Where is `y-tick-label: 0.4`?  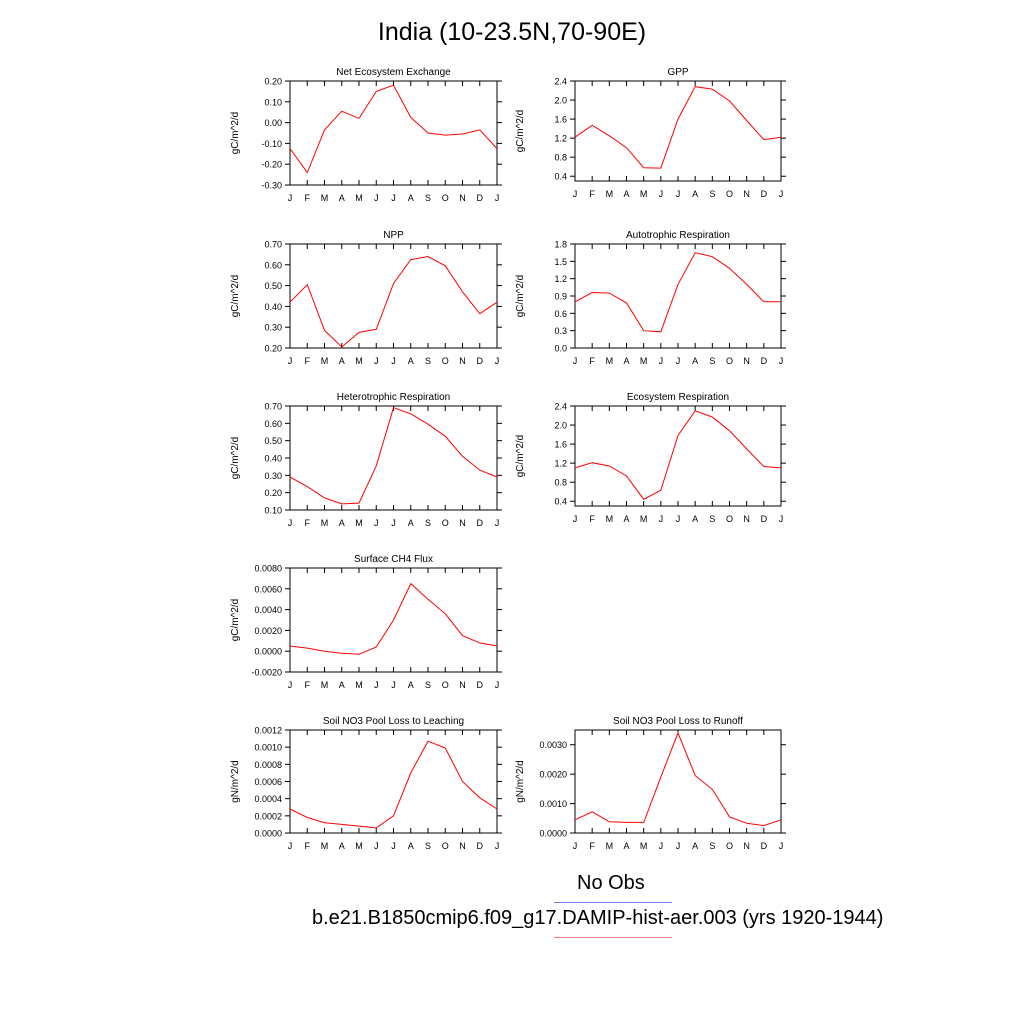 y-tick-label: 0.4 is located at coordinates (560, 177).